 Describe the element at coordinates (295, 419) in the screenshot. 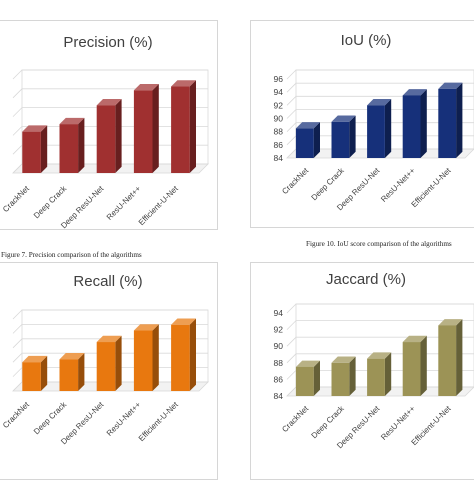

I see `jaccard-category-label: CrackNet` at that location.